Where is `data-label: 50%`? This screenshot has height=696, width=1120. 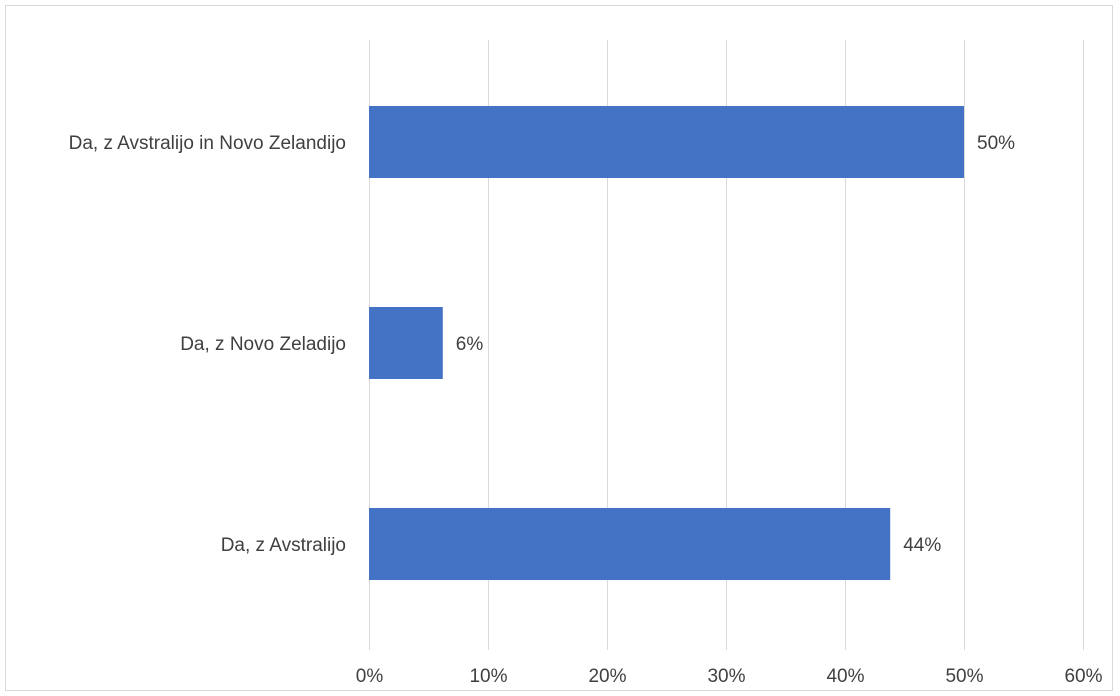
data-label: 50% is located at coordinates (996, 143).